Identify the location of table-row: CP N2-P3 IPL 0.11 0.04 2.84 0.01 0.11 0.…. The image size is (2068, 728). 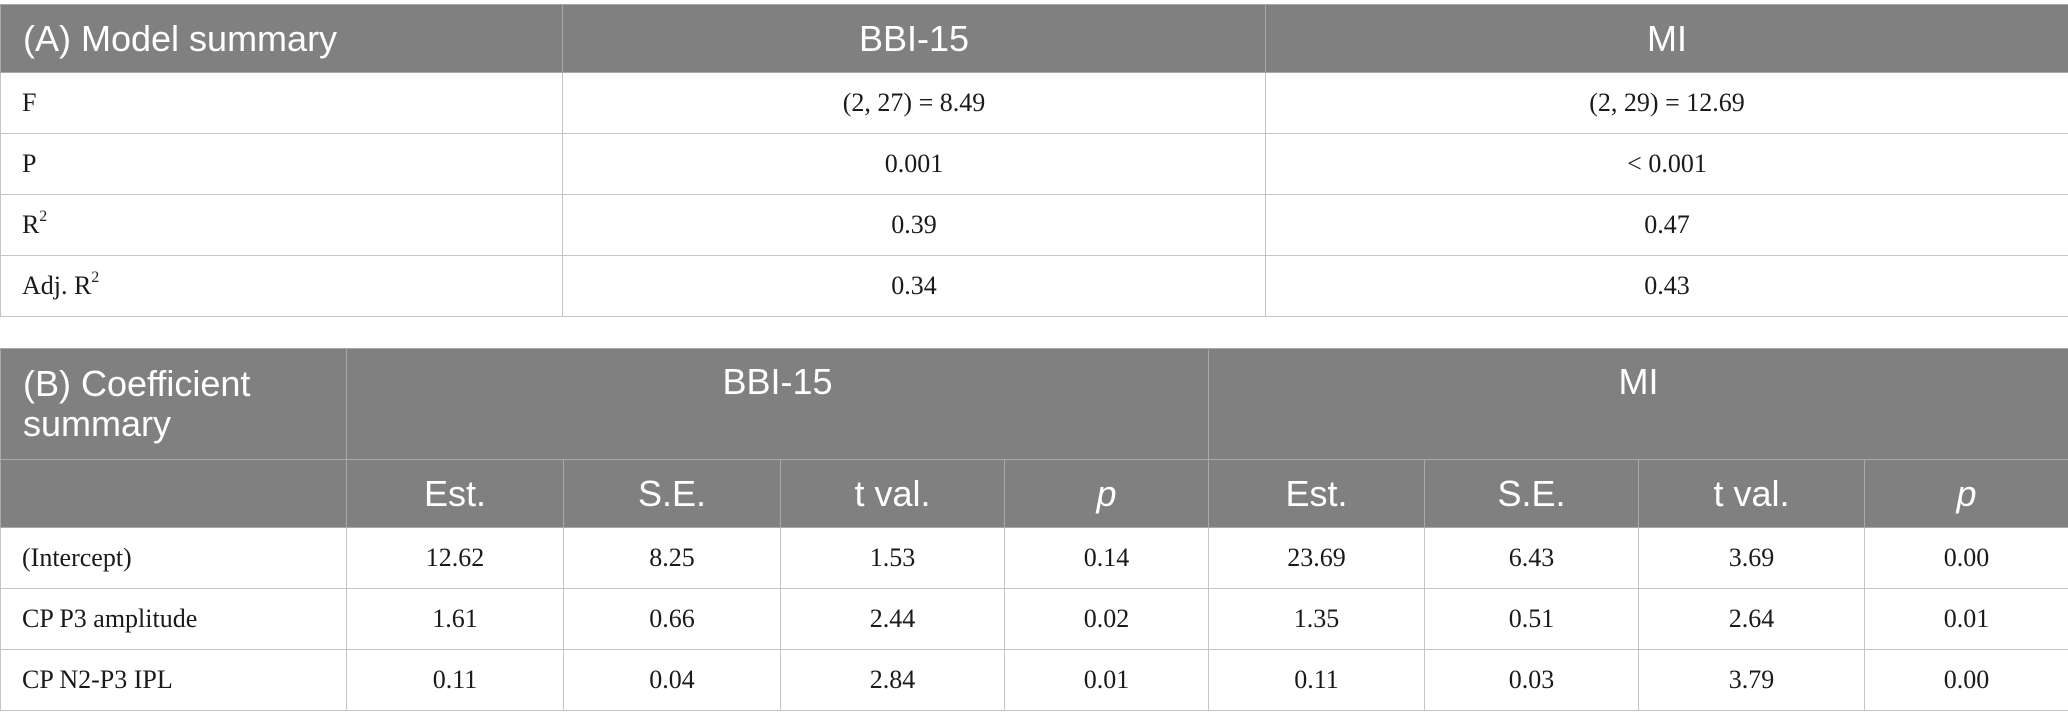
(1034, 680).